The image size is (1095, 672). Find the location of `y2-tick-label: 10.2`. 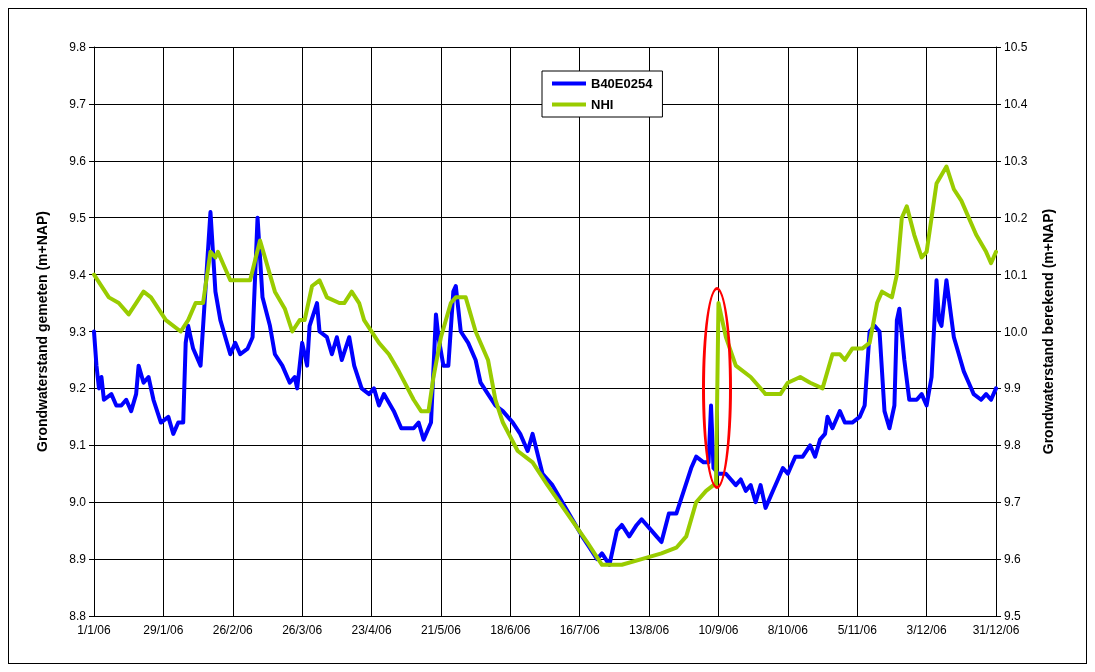

y2-tick-label: 10.2 is located at coordinates (1016, 217).